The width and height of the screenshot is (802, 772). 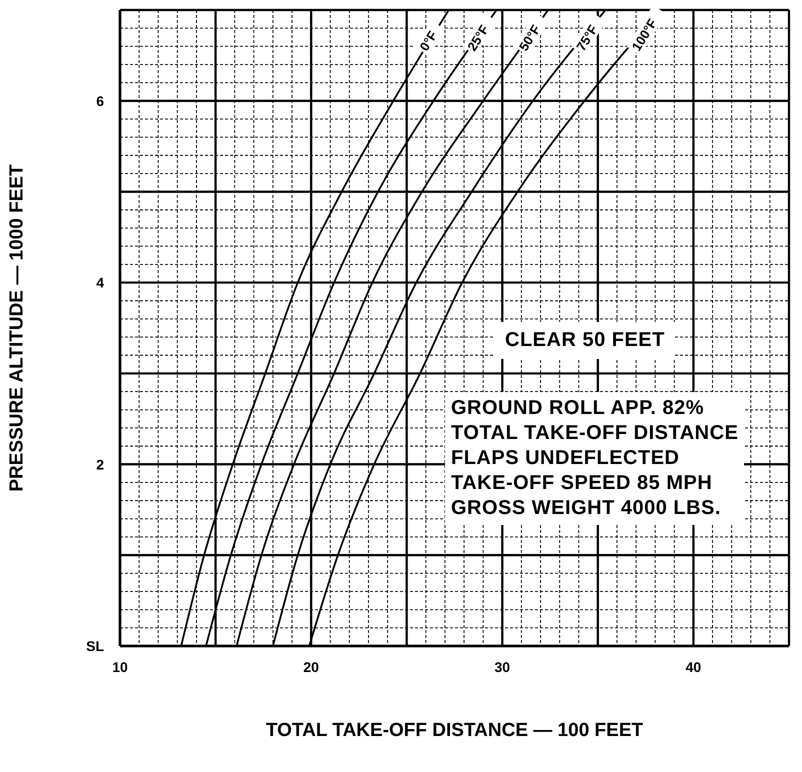 I want to click on x-tick-label: 10, so click(x=120, y=666).